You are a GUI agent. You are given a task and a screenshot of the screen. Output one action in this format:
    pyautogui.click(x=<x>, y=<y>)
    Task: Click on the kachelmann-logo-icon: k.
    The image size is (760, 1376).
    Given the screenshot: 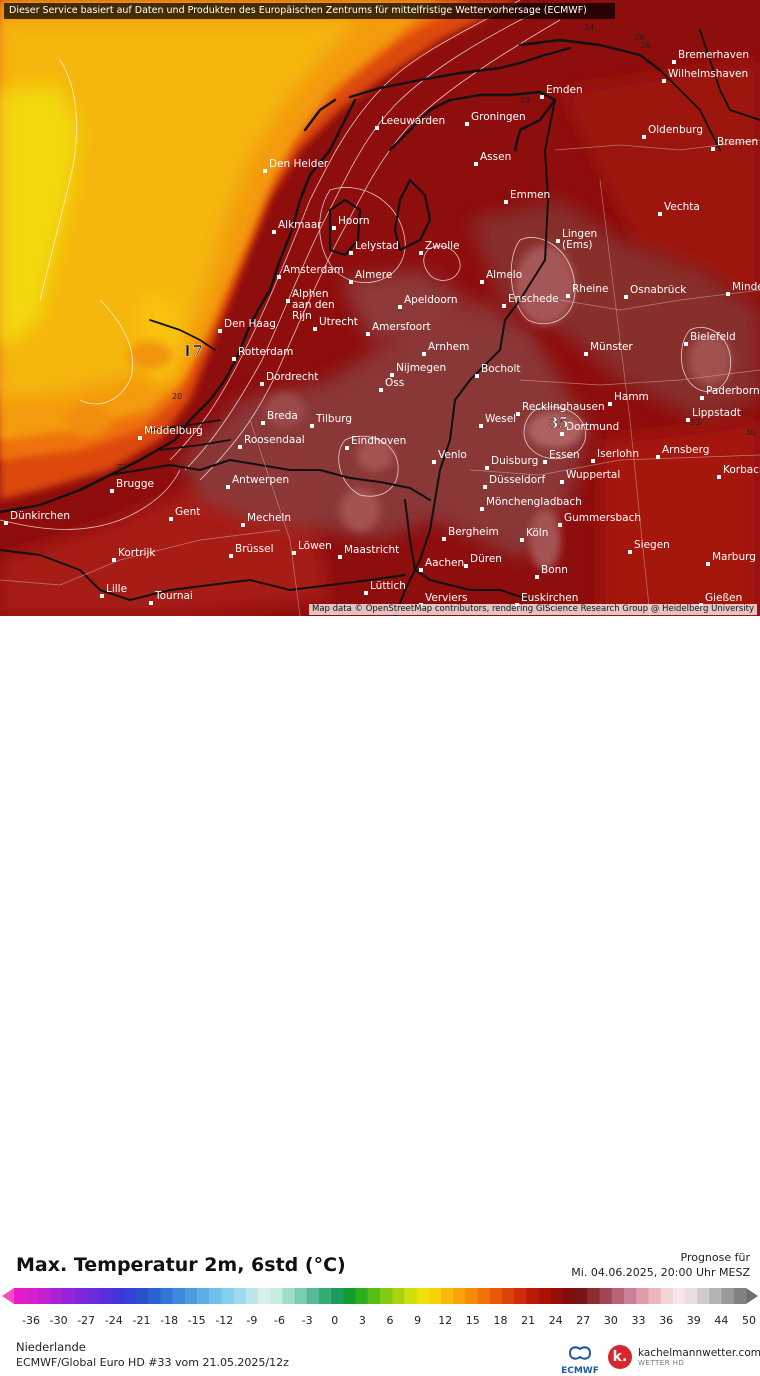 What is the action you would take?
    pyautogui.click(x=620, y=1357)
    